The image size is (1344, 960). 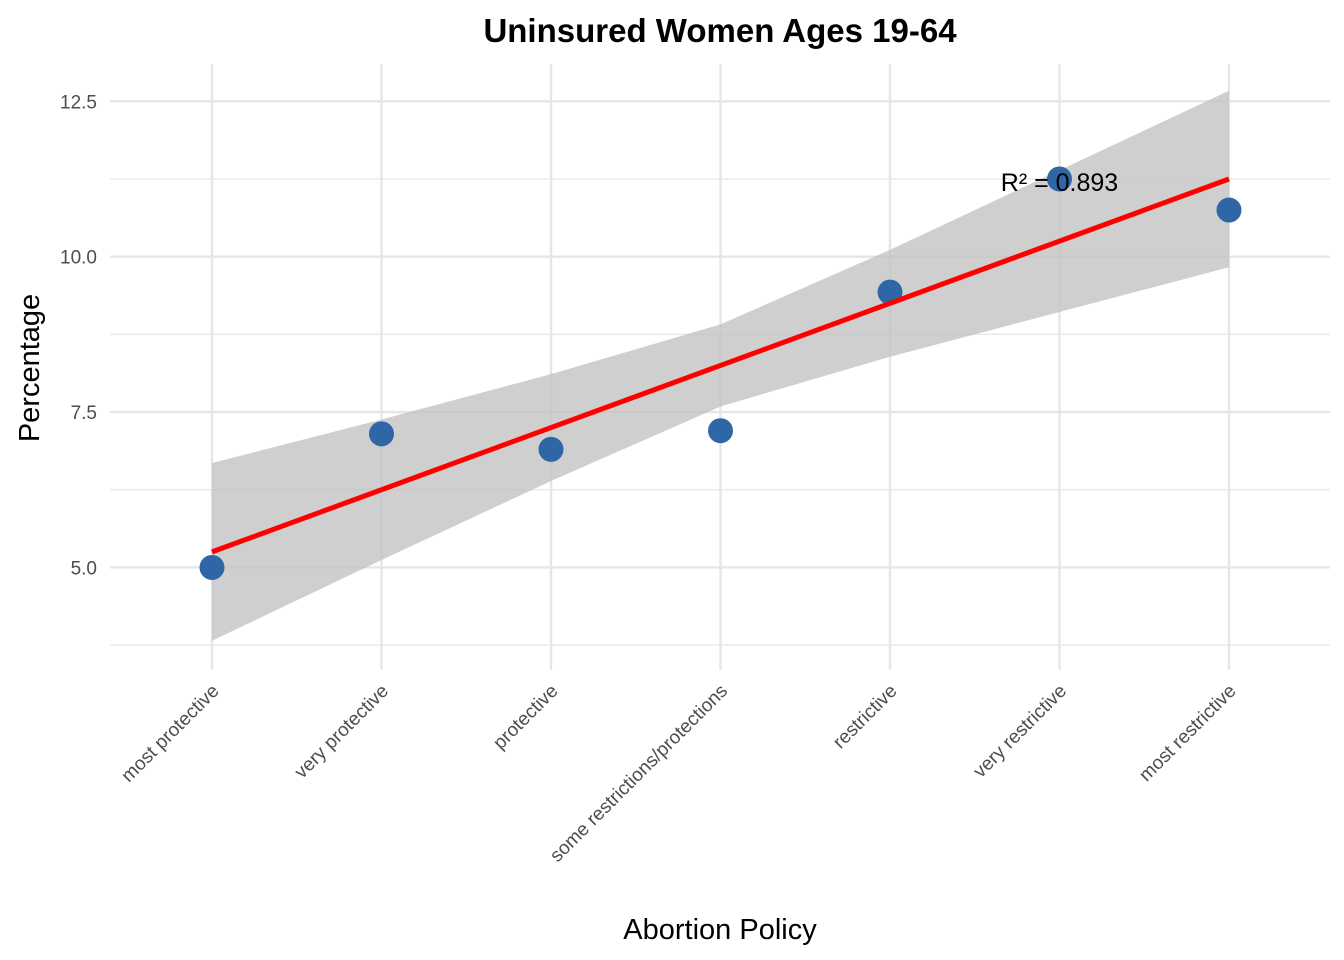 What do you see at coordinates (342, 732) in the screenshot?
I see `x-tick-label: very protective` at bounding box center [342, 732].